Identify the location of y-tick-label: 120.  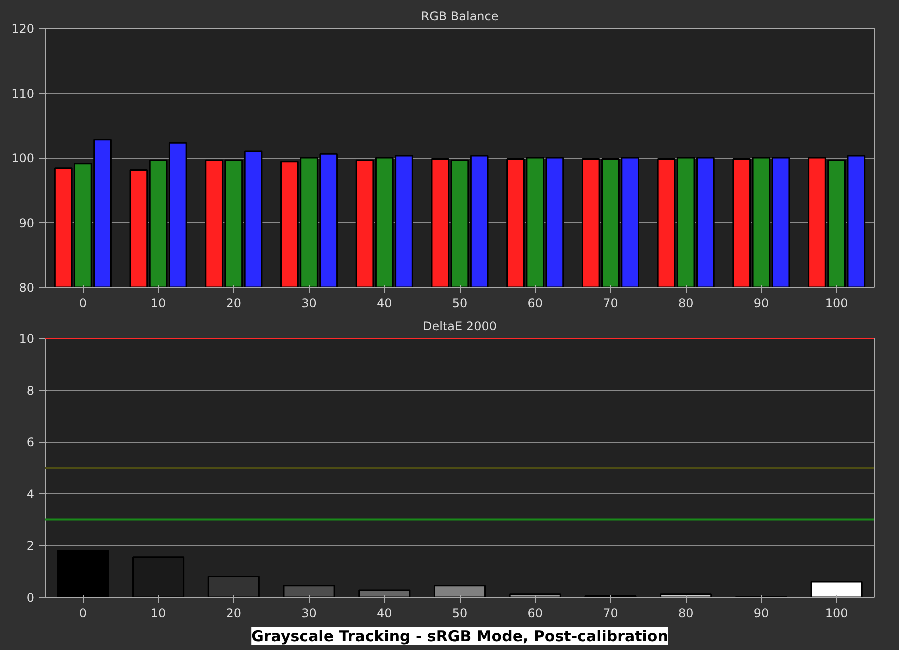
(23, 29).